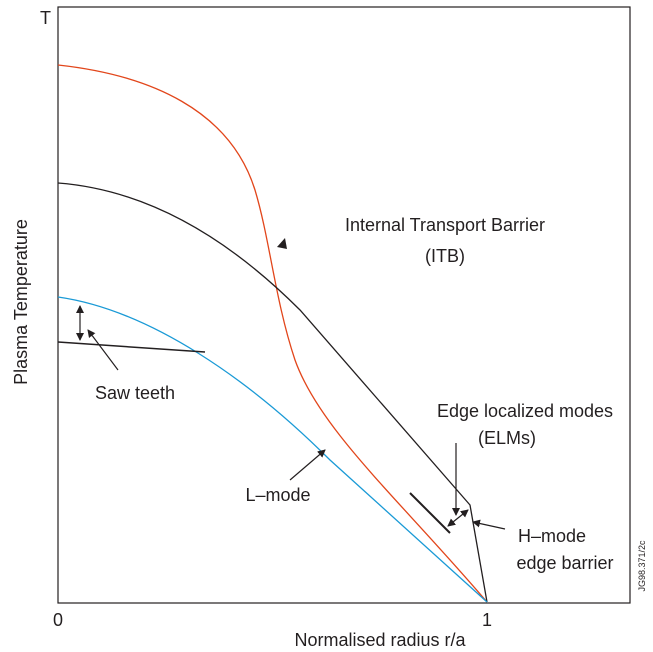  I want to click on x-axis-label: Normalised radius r/a, so click(380, 640).